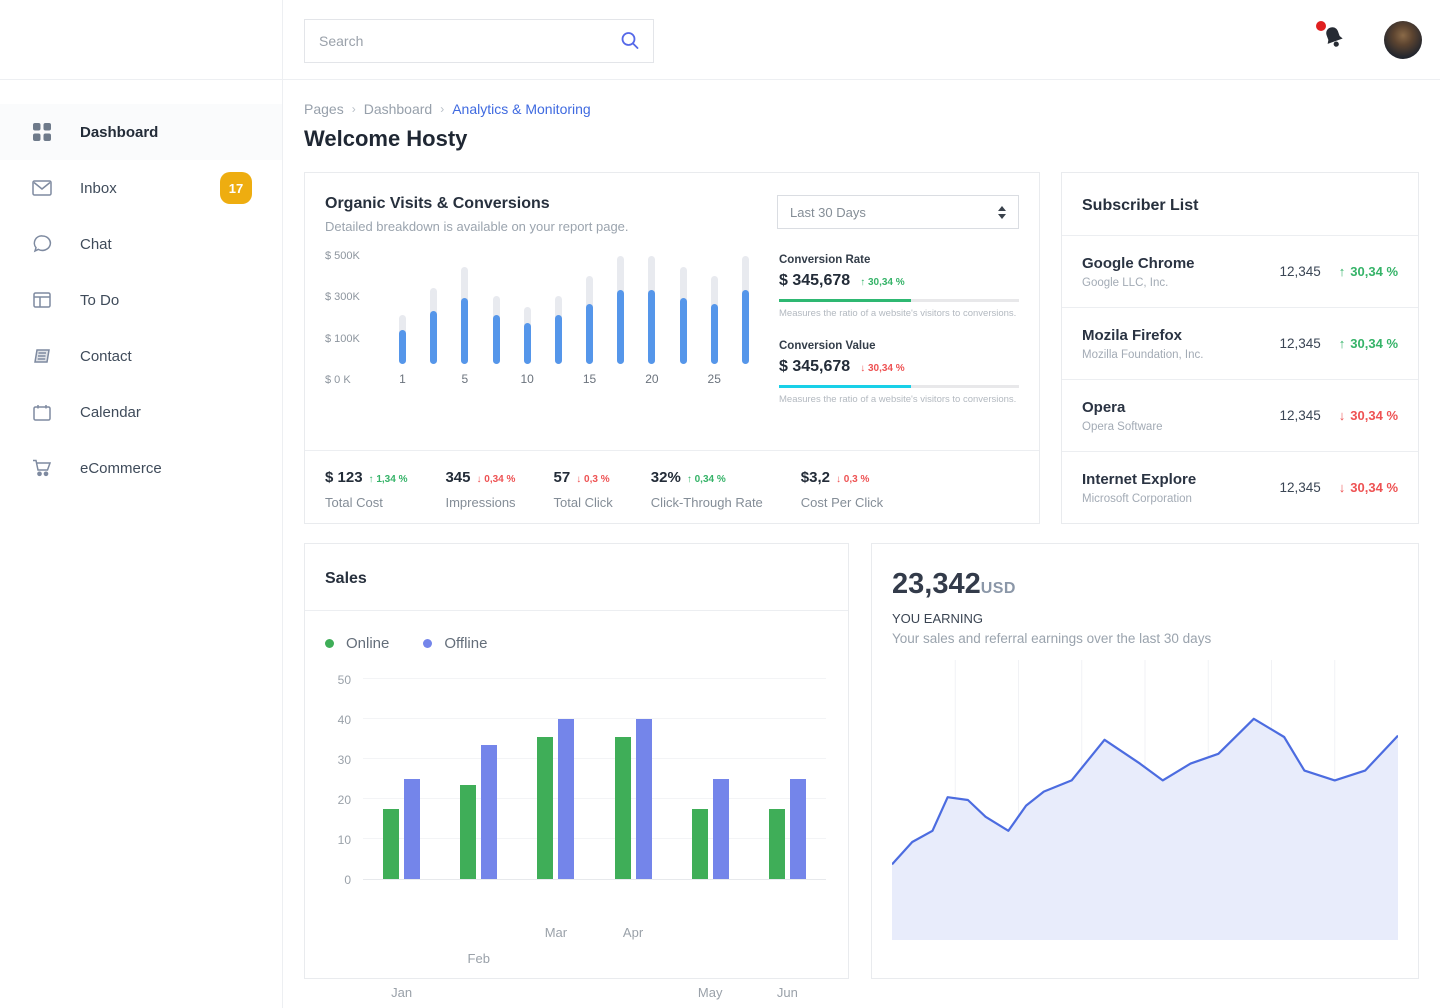 Image resolution: width=1440 pixels, height=1008 pixels. What do you see at coordinates (141, 300) in the screenshot?
I see `sidebar-item-todo: To Do` at bounding box center [141, 300].